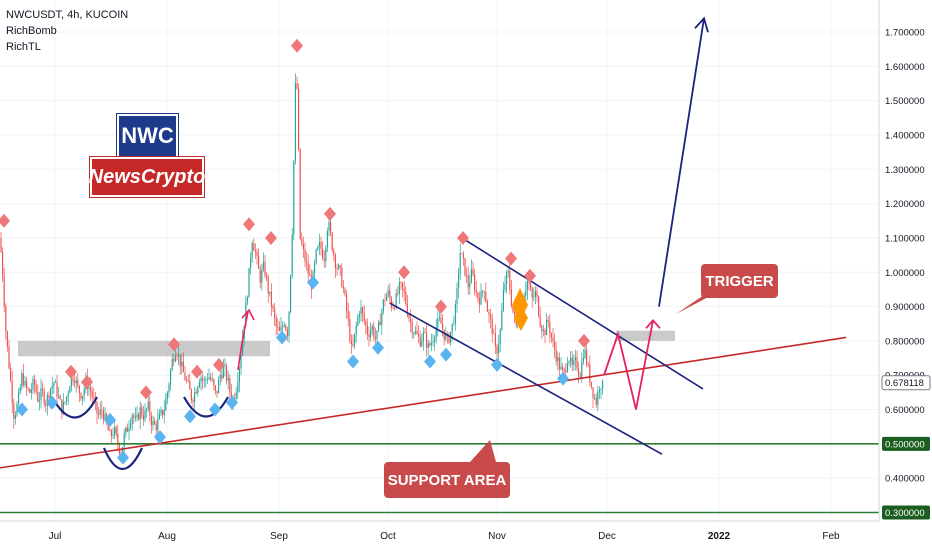 Image resolution: width=932 pixels, height=550 pixels. I want to click on time-tick-label: Aug, so click(167, 536).